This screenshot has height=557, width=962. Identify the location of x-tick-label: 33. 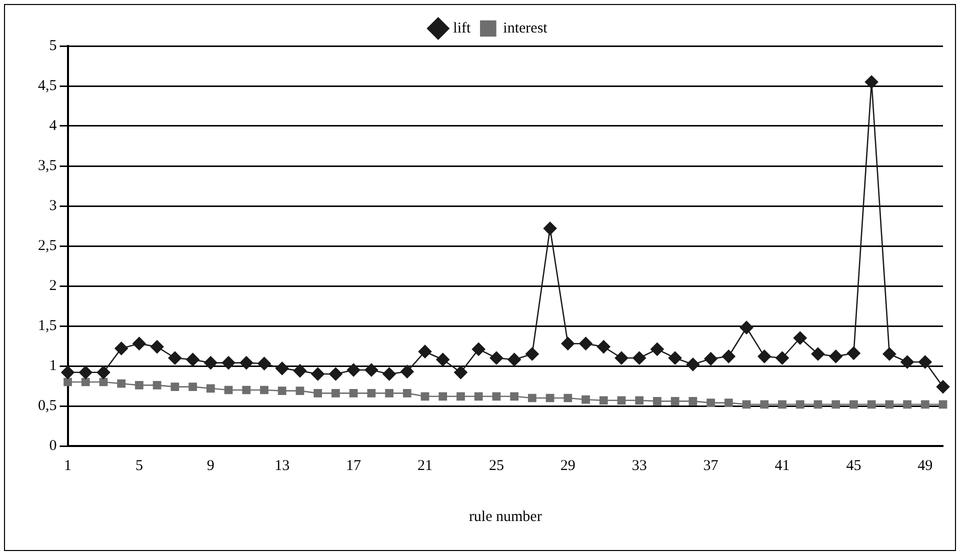
(639, 466).